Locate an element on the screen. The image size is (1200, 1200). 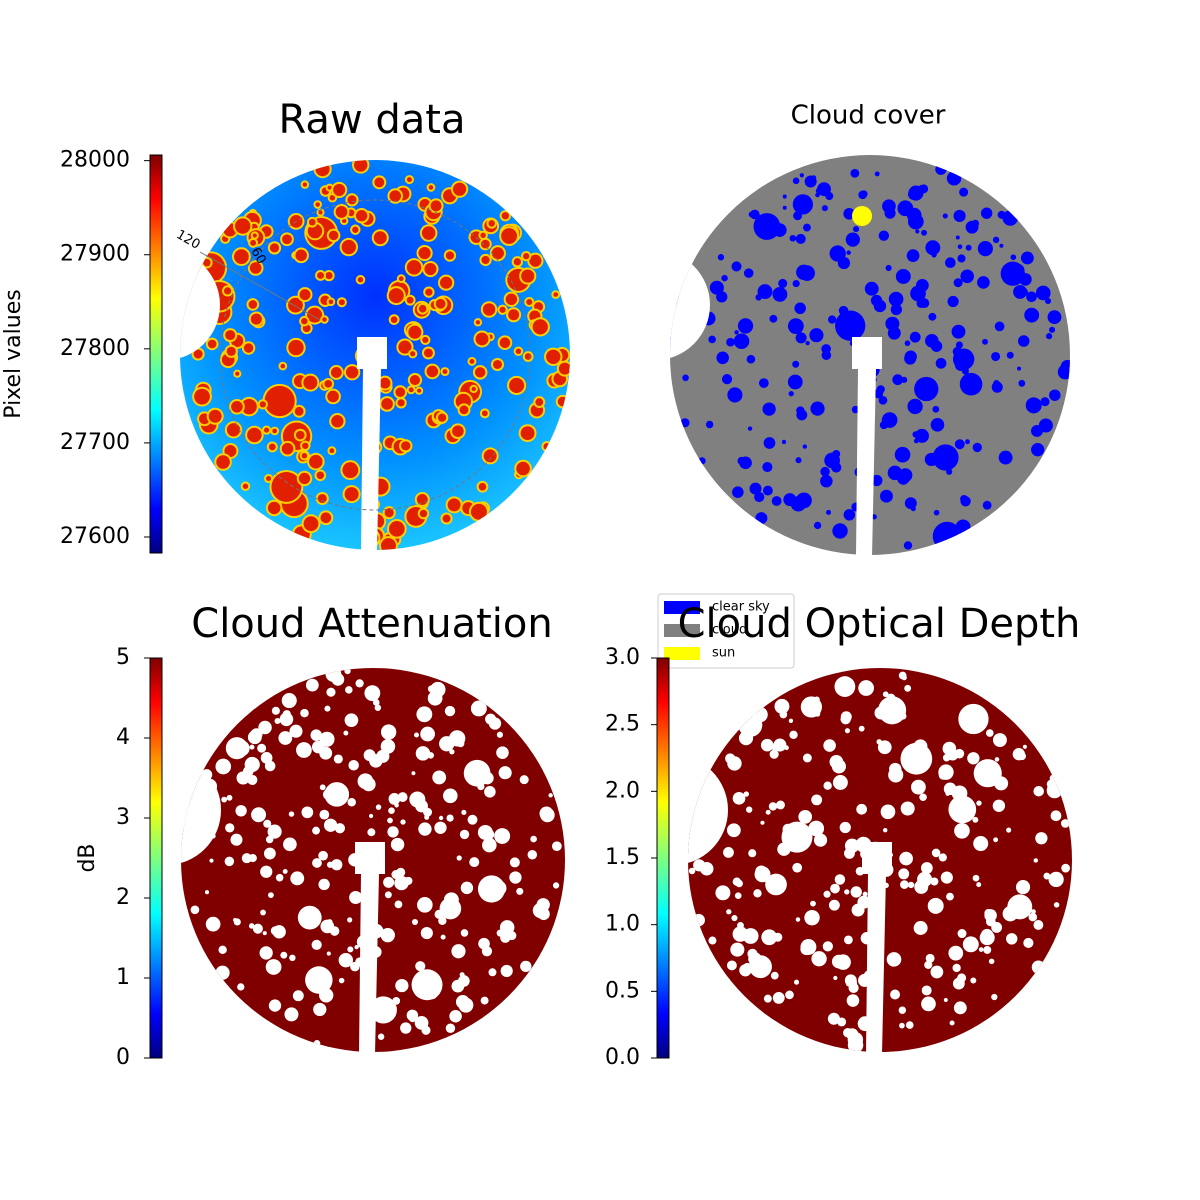
colorbar-tick-label: 2.5 is located at coordinates (622, 724).